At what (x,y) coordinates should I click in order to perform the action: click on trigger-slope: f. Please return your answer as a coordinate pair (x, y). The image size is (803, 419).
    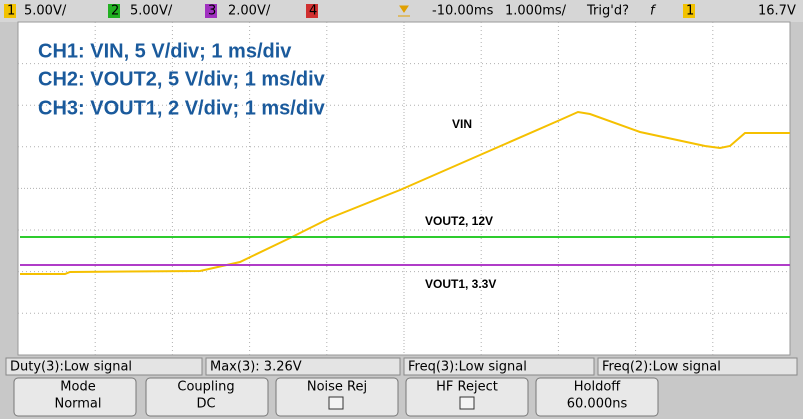
    Looking at the image, I should click on (653, 11).